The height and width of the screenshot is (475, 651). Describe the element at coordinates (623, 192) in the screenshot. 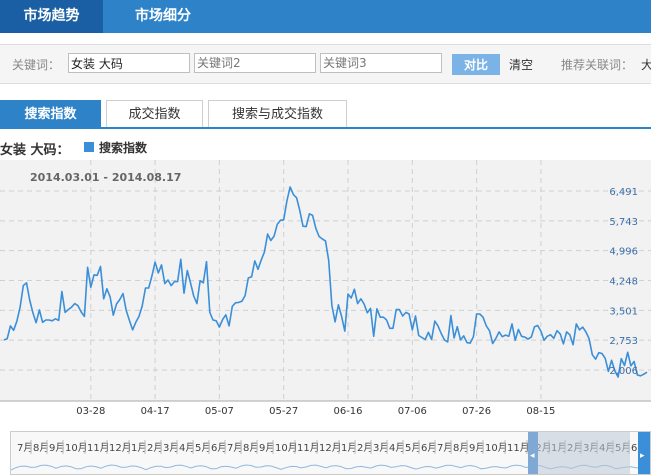

I see `y-tick-label: 6,491` at that location.